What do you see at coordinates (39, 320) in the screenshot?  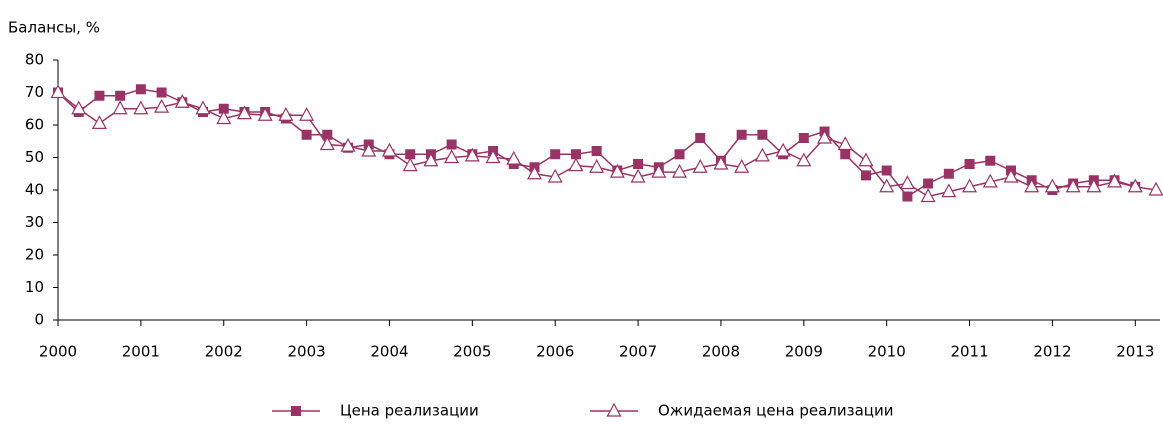 I see `y-tick-label: 0` at bounding box center [39, 320].